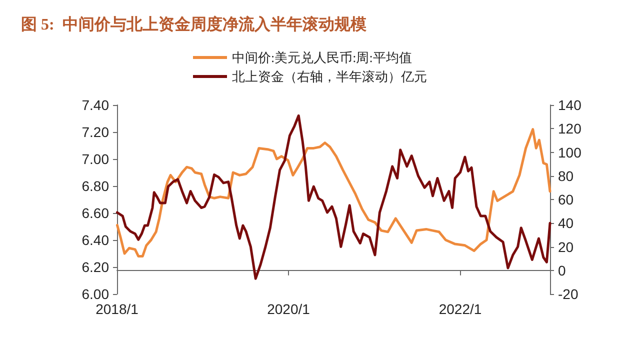  Describe the element at coordinates (570, 105) in the screenshot. I see `y2-tick-label: 140` at that location.